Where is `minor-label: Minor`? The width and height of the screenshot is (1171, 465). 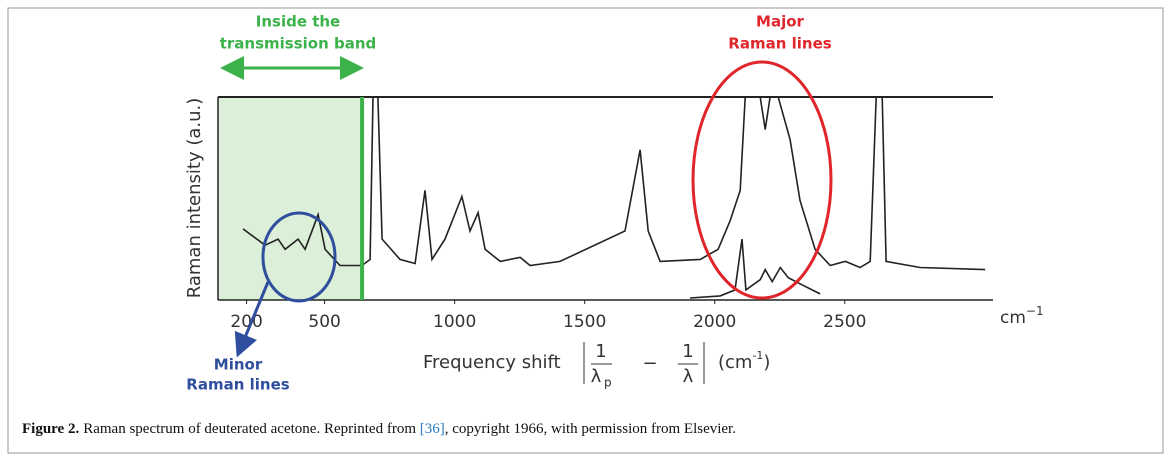 minor-label: Minor is located at coordinates (238, 365).